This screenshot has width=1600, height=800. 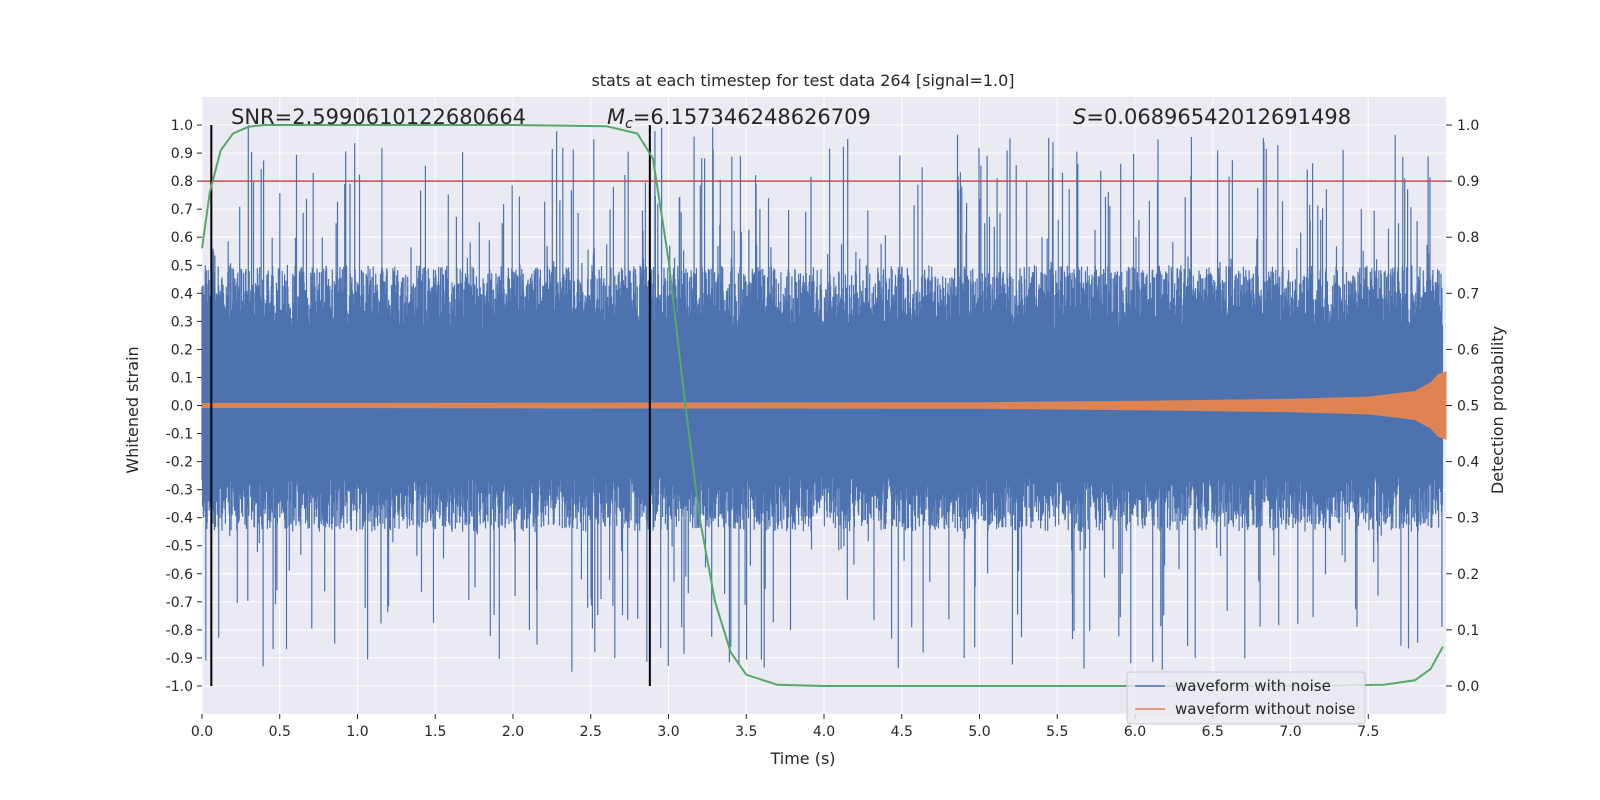 What do you see at coordinates (132, 409) in the screenshot?
I see `y-axis-label: Whitened strain` at bounding box center [132, 409].